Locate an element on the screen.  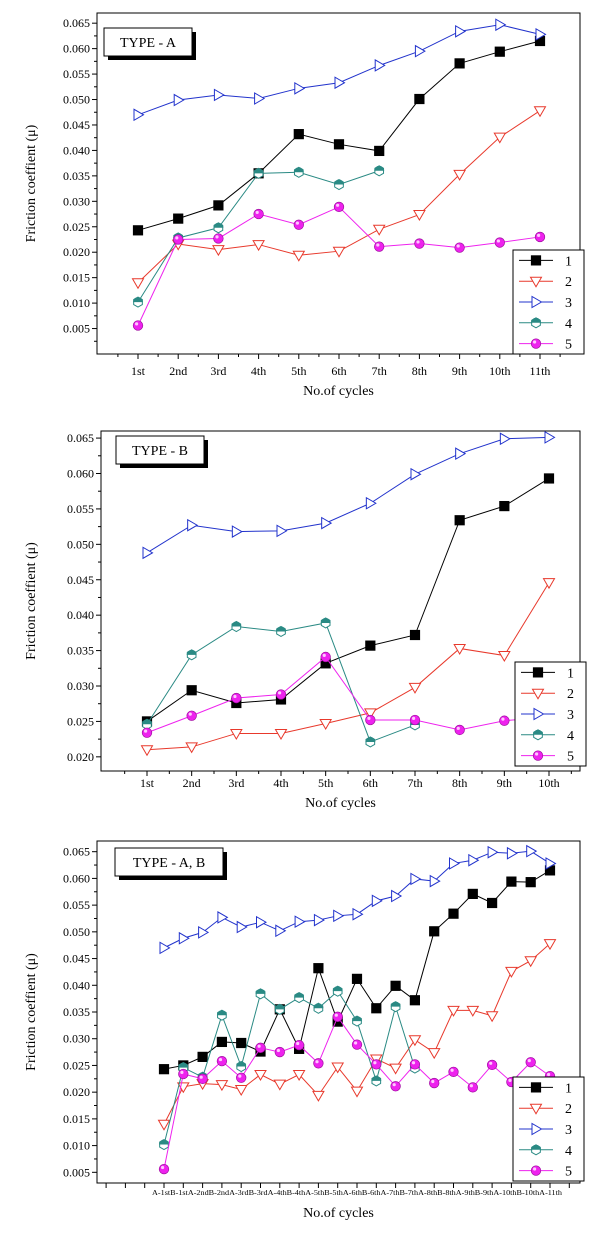
title-box is located at coordinates (148, 42).